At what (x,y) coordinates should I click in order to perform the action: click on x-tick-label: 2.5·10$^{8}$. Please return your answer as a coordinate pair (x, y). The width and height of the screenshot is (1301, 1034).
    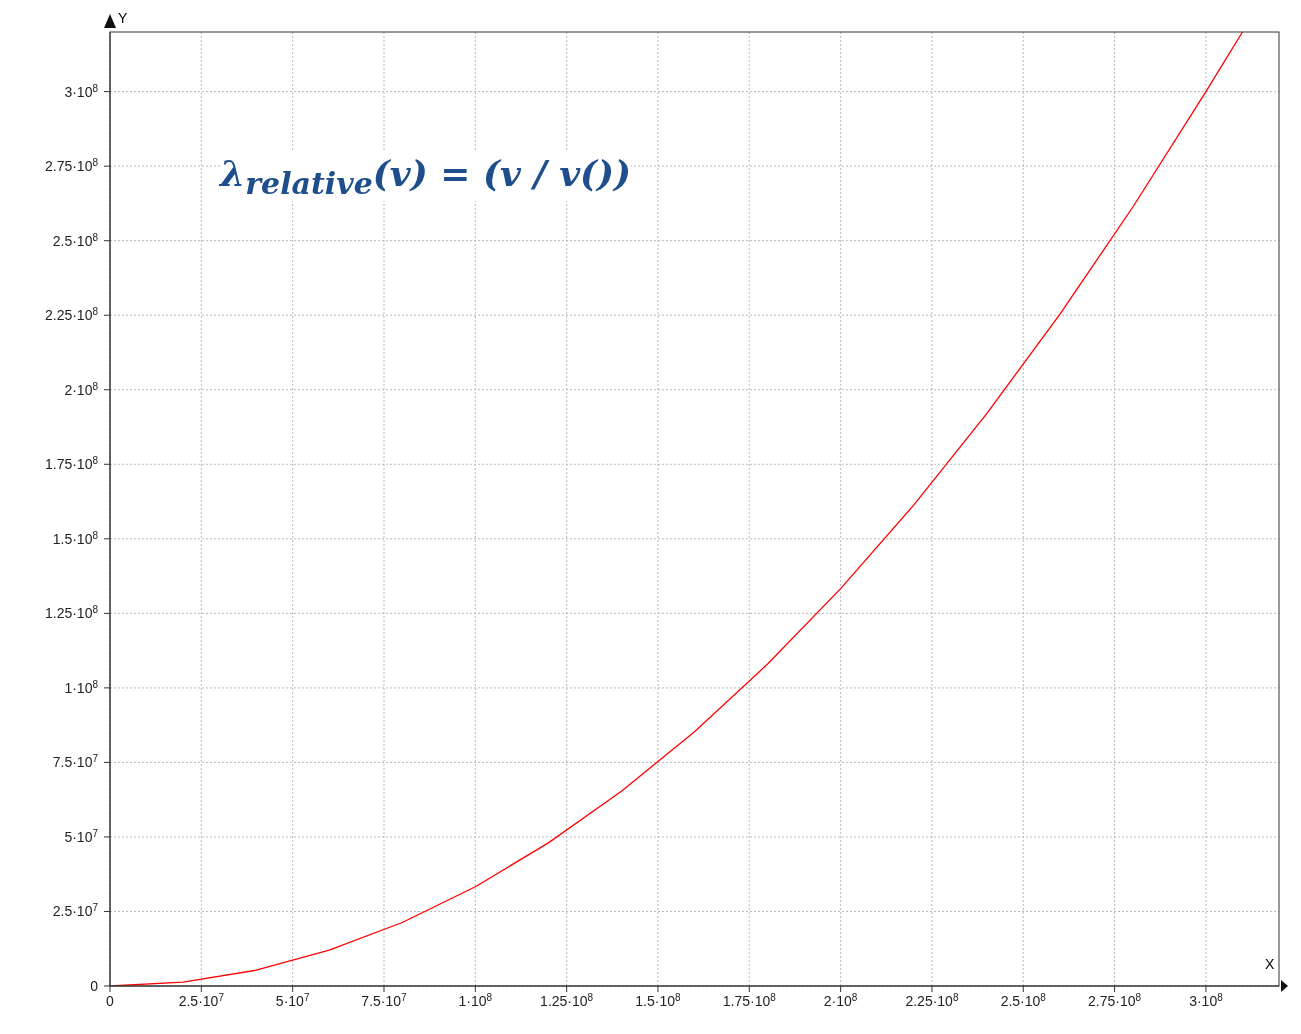
    Looking at the image, I should click on (1023, 1000).